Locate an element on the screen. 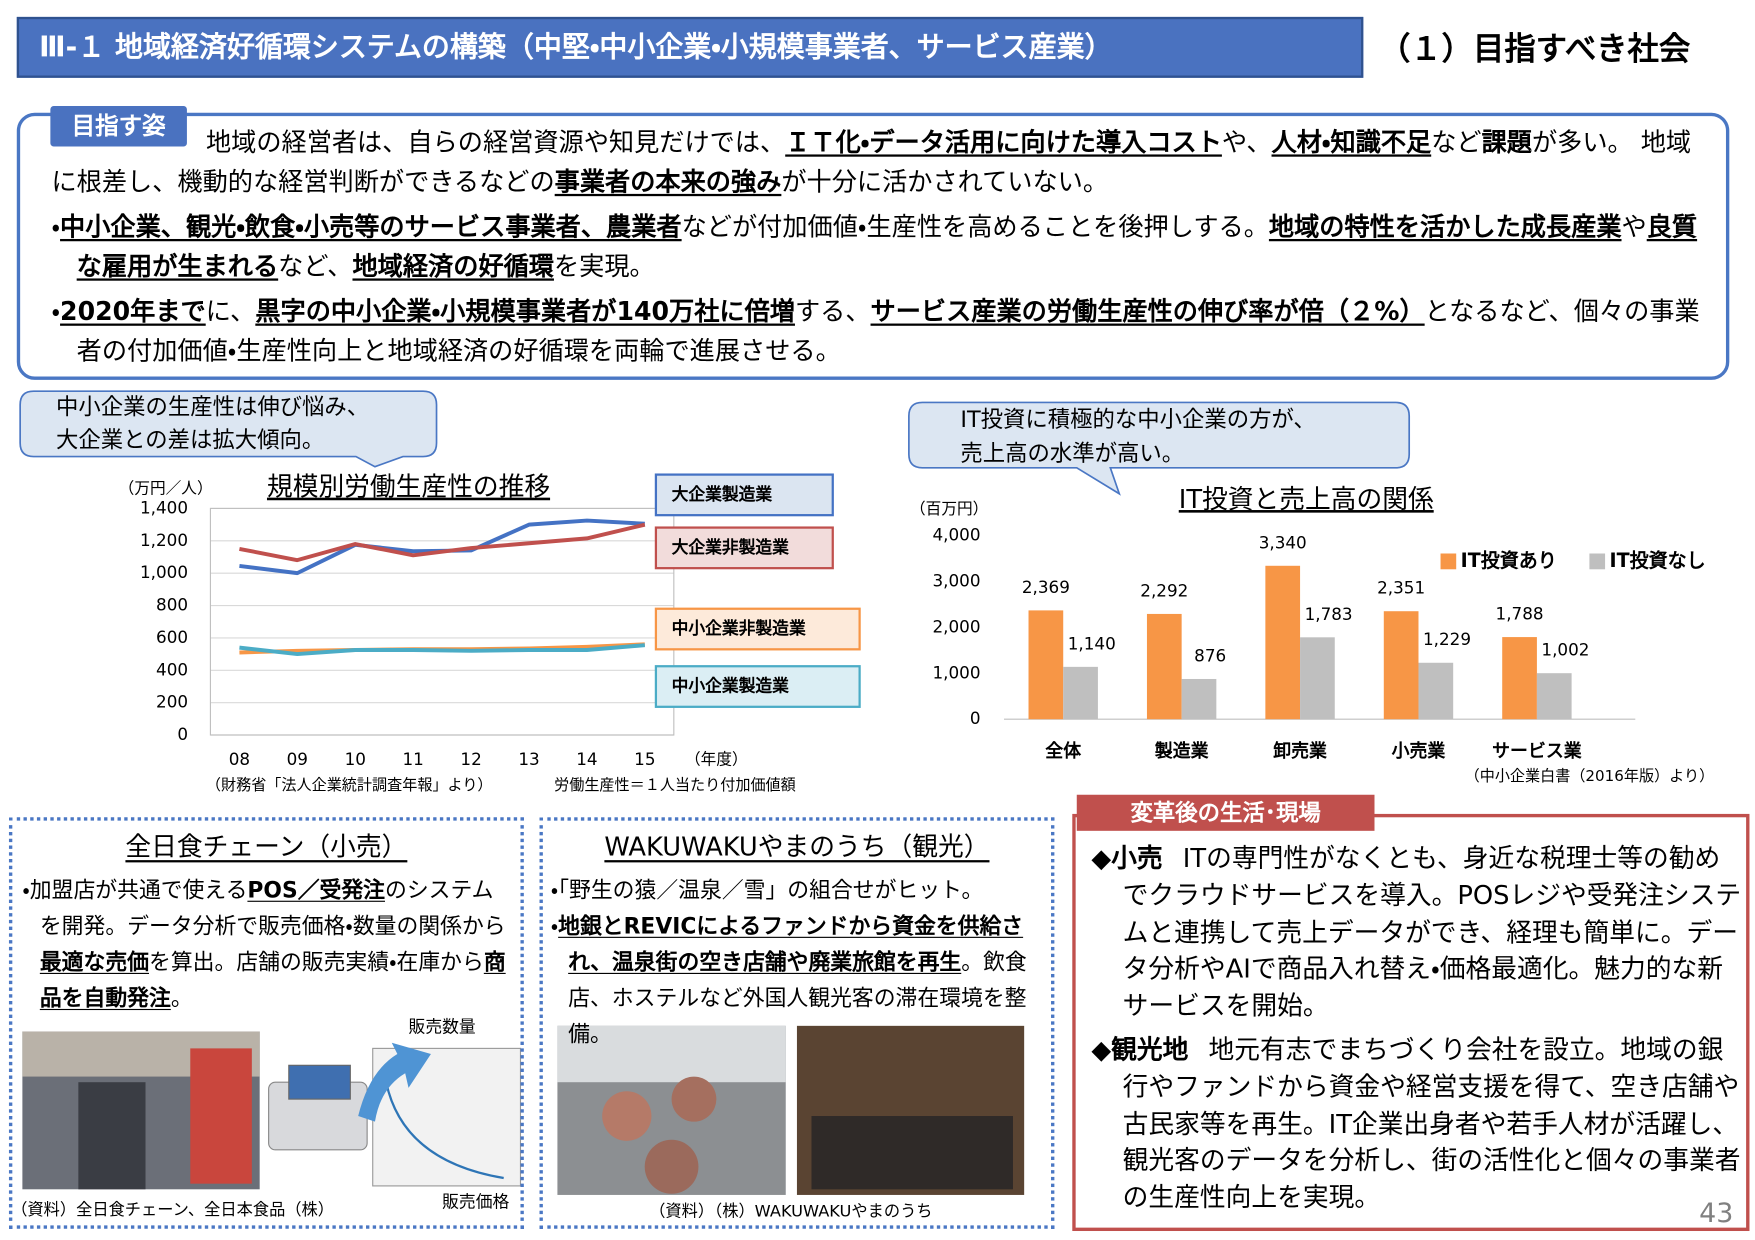 The width and height of the screenshot is (1755, 1240). chart-source: （財務省「法人企業統計調査年報」より） is located at coordinates (349, 785).